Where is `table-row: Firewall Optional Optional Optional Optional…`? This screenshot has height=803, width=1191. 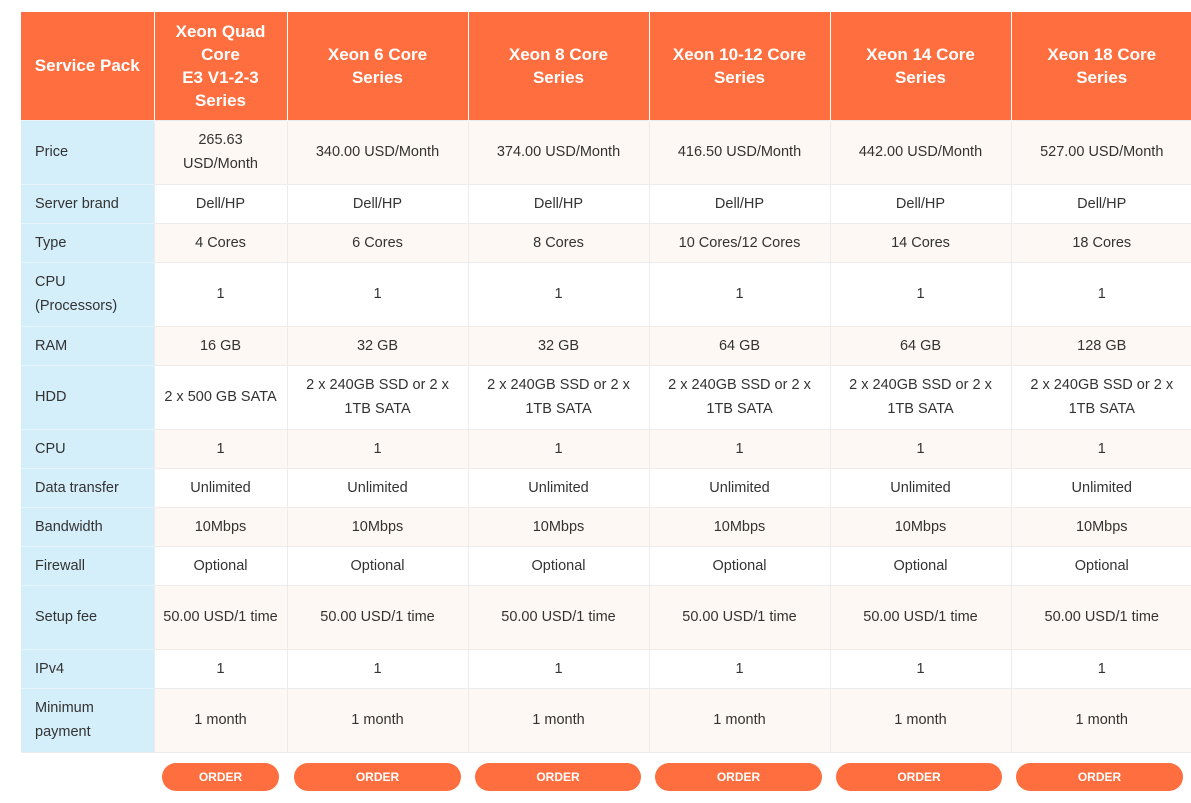 table-row: Firewall Optional Optional Optional Optional… is located at coordinates (606, 565).